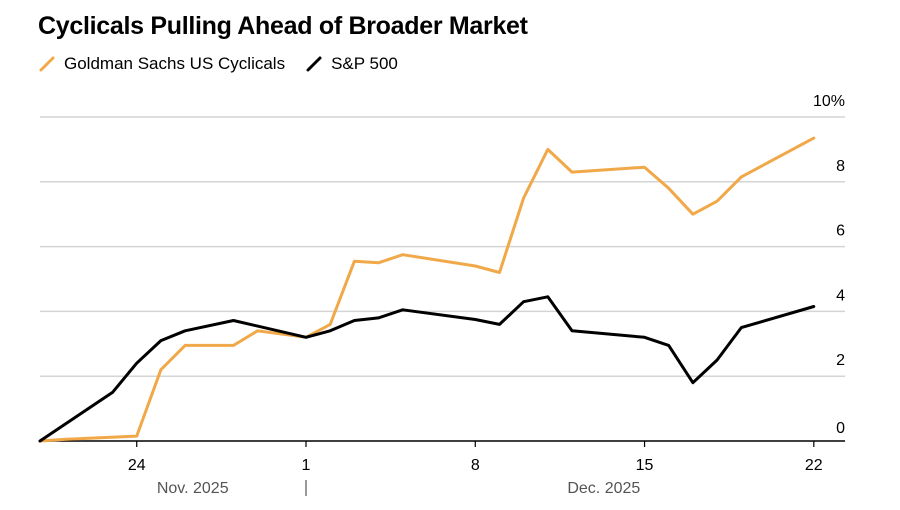 This screenshot has width=900, height=510. What do you see at coordinates (314, 64) in the screenshot?
I see `legend-swatch-sp500-icon` at bounding box center [314, 64].